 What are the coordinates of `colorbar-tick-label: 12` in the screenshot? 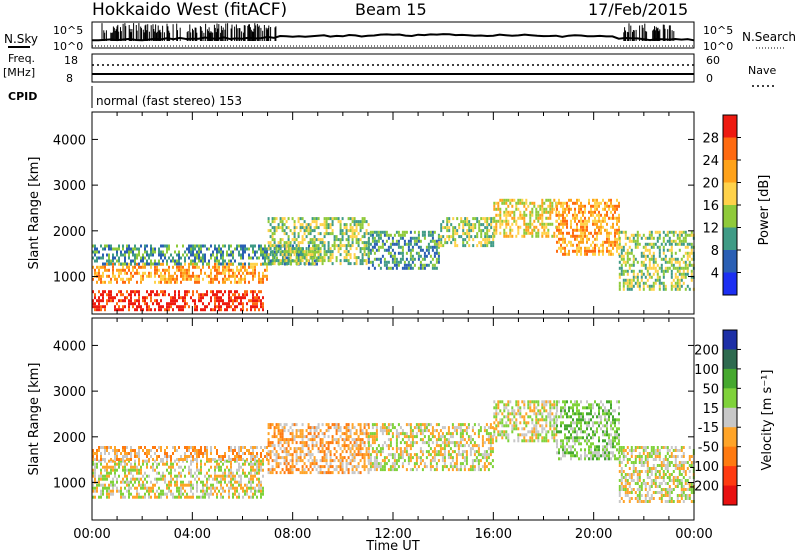 It's located at (710, 229).